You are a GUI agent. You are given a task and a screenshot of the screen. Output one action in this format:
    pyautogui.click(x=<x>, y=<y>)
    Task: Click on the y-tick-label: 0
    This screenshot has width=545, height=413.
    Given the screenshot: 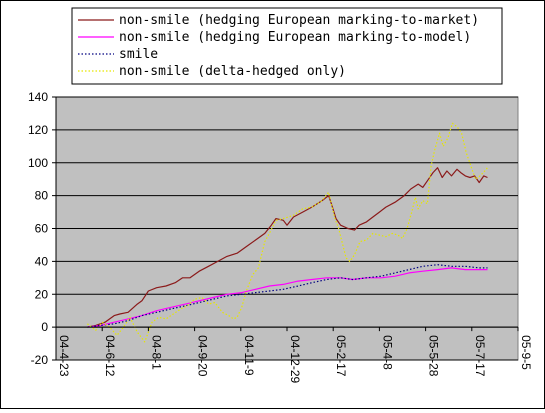 What is the action you would take?
    pyautogui.click(x=44, y=327)
    